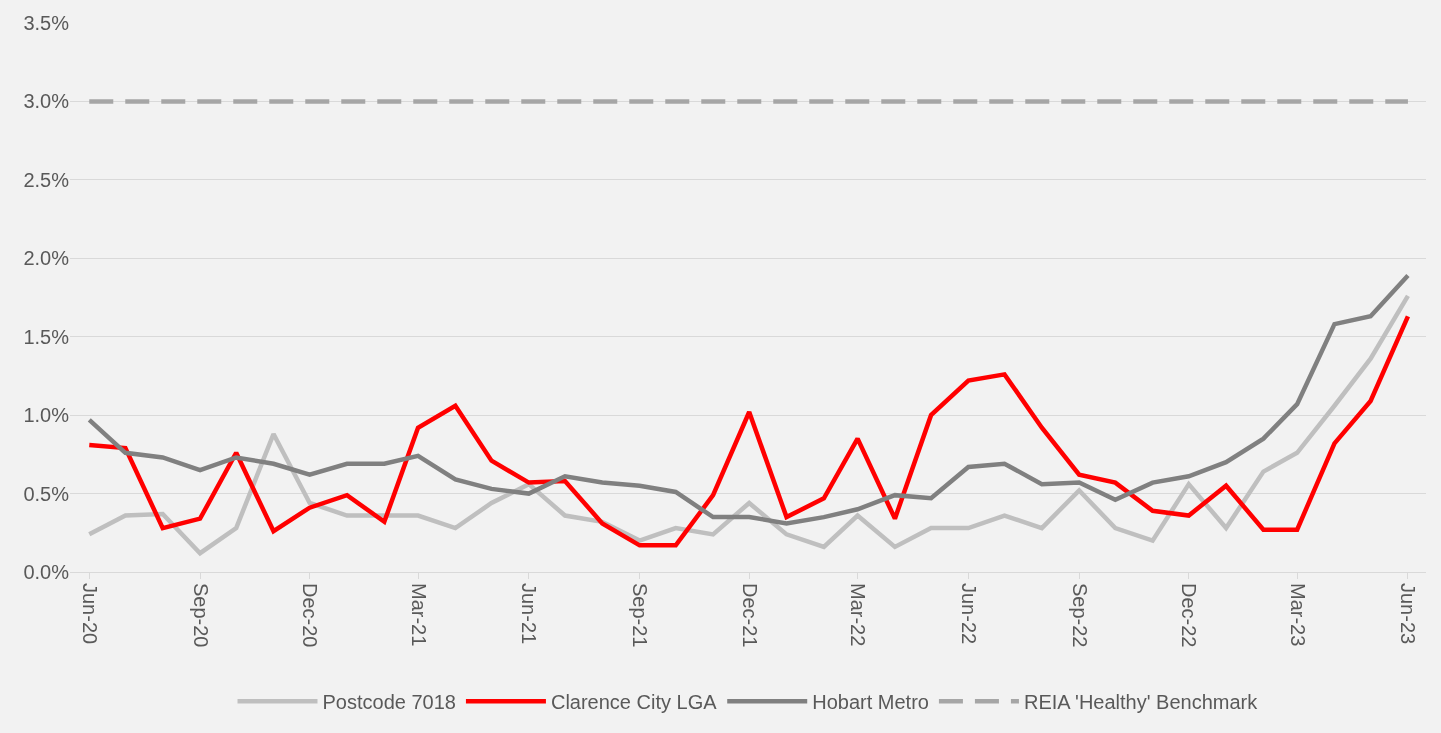 The width and height of the screenshot is (1441, 733). Describe the element at coordinates (1141, 702) in the screenshot. I see `legend-label: REIA 'Healthy' Benchmark` at that location.